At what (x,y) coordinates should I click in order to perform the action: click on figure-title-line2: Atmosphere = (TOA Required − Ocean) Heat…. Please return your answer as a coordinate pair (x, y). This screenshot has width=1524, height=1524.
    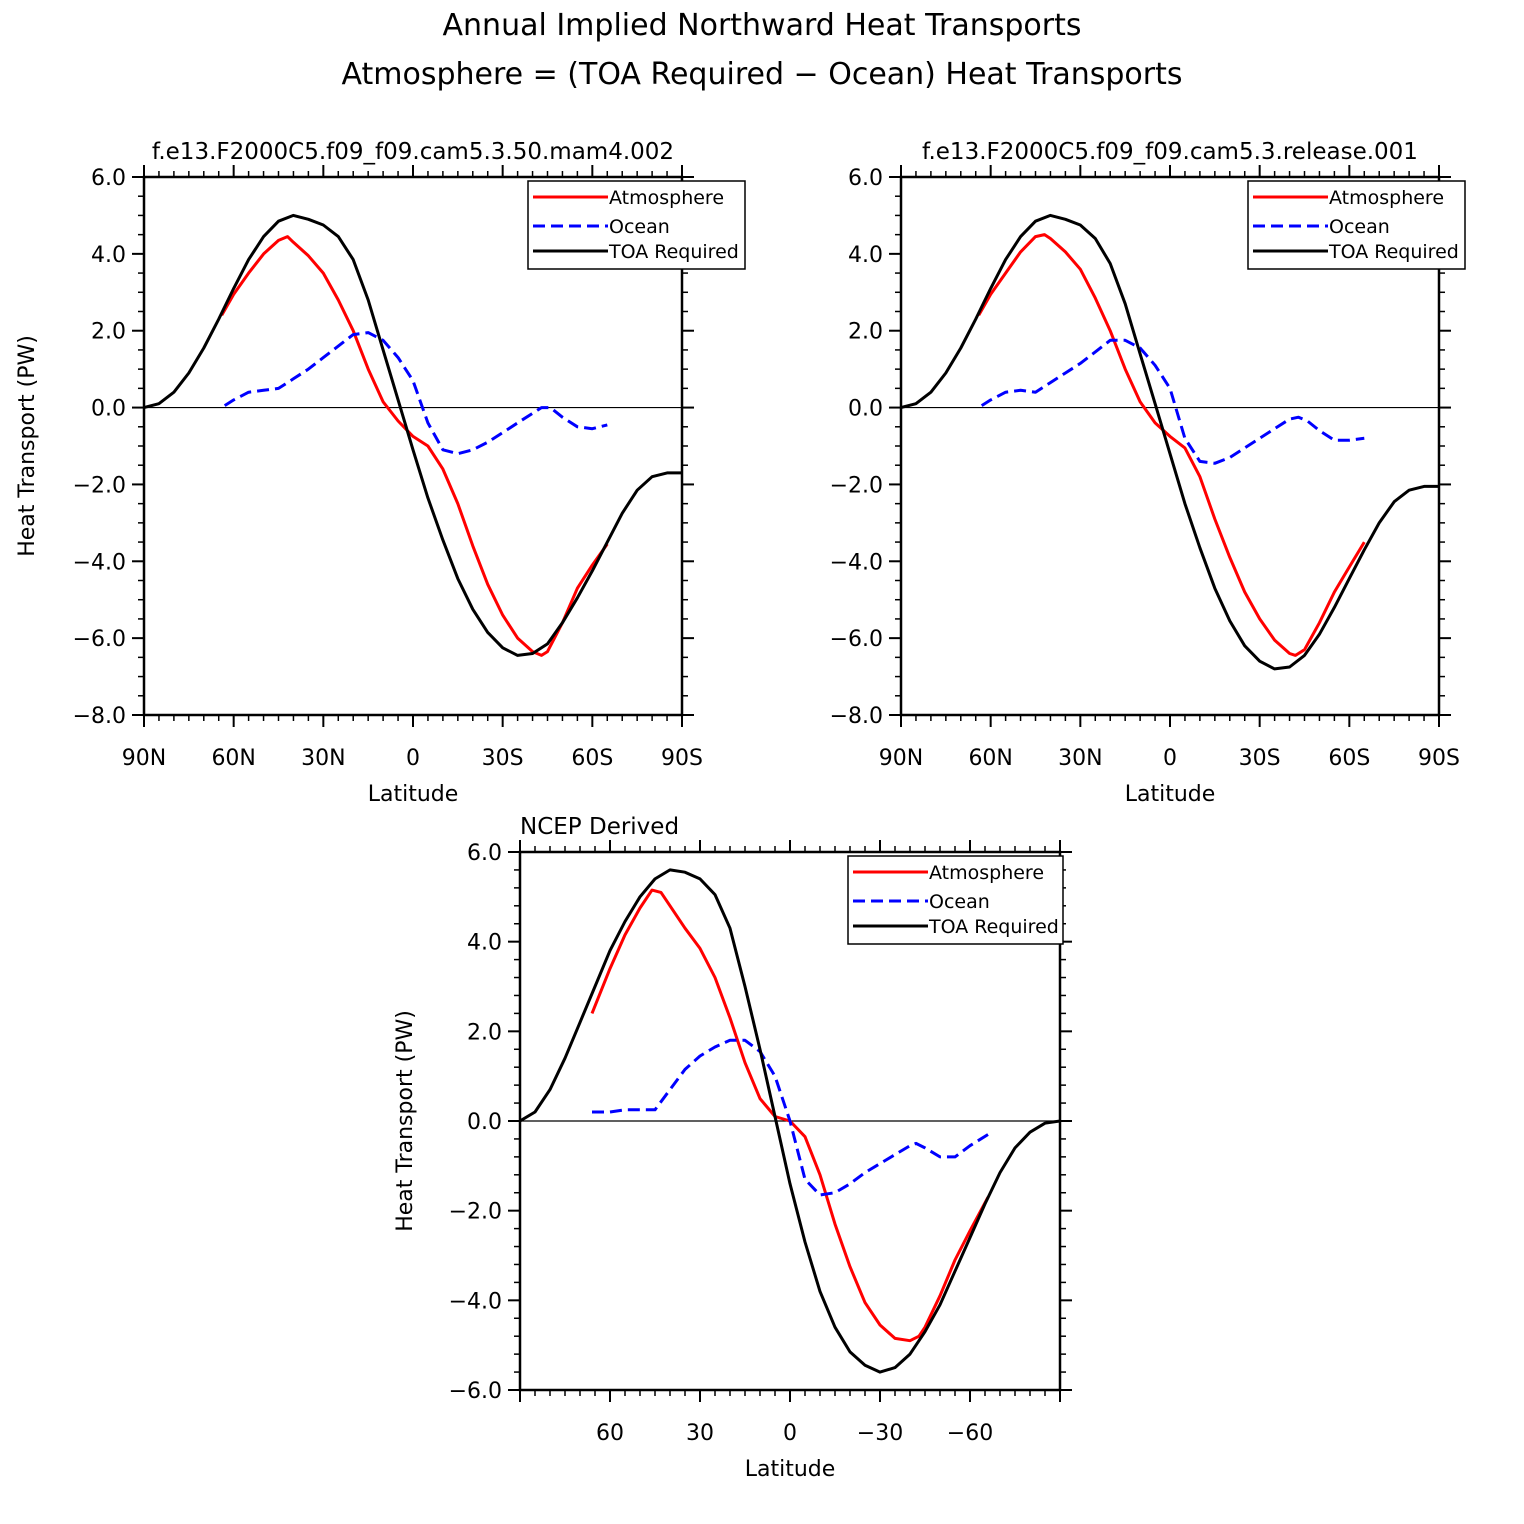
    Looking at the image, I should click on (761, 74).